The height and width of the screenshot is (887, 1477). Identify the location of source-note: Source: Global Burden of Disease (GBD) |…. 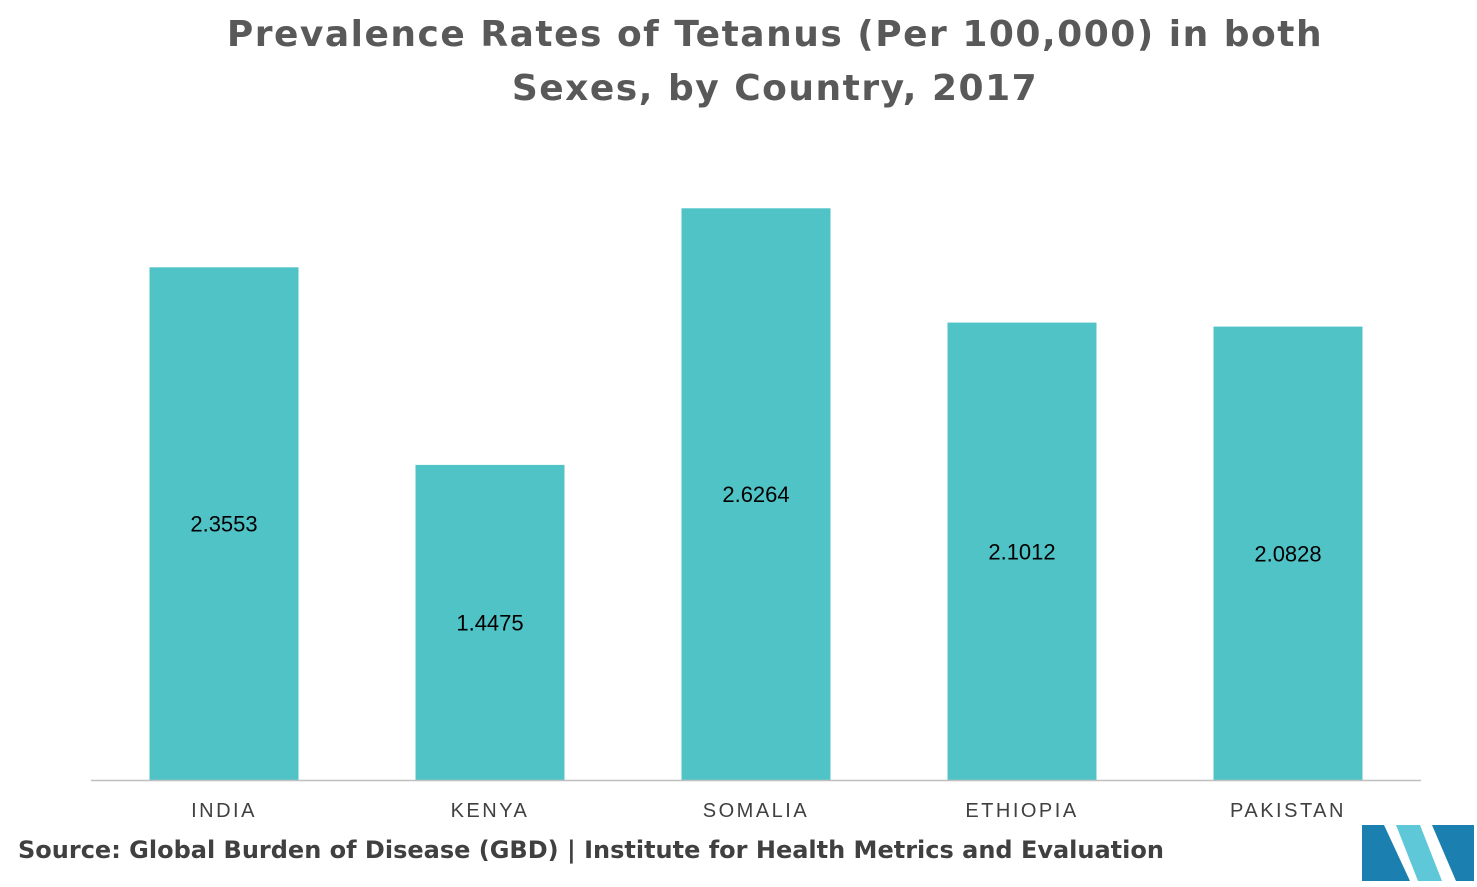
(591, 850).